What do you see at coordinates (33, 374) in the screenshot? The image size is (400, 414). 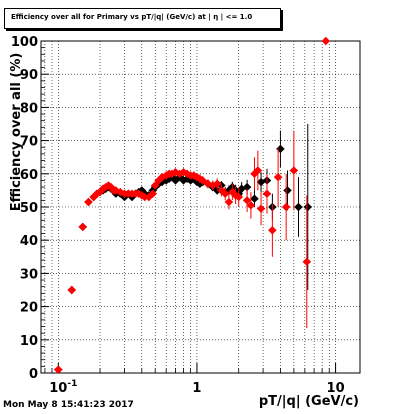 I see `y-tick-label: 0` at bounding box center [33, 374].